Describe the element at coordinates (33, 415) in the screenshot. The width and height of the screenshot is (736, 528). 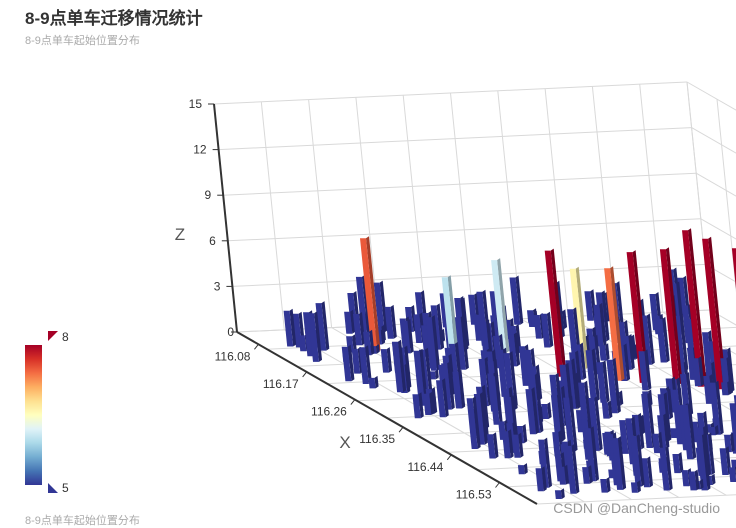
I see `visual-map-bar` at that location.